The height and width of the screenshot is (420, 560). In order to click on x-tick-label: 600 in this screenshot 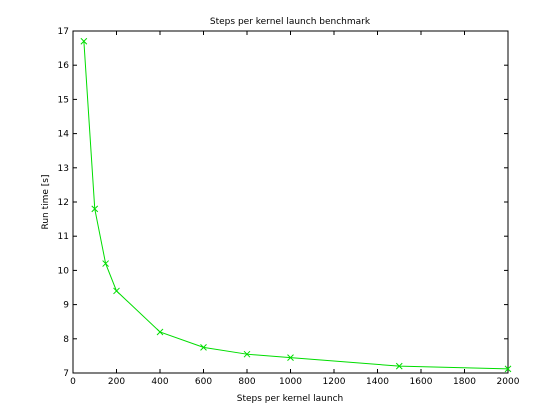, I will do `click(203, 382)`.